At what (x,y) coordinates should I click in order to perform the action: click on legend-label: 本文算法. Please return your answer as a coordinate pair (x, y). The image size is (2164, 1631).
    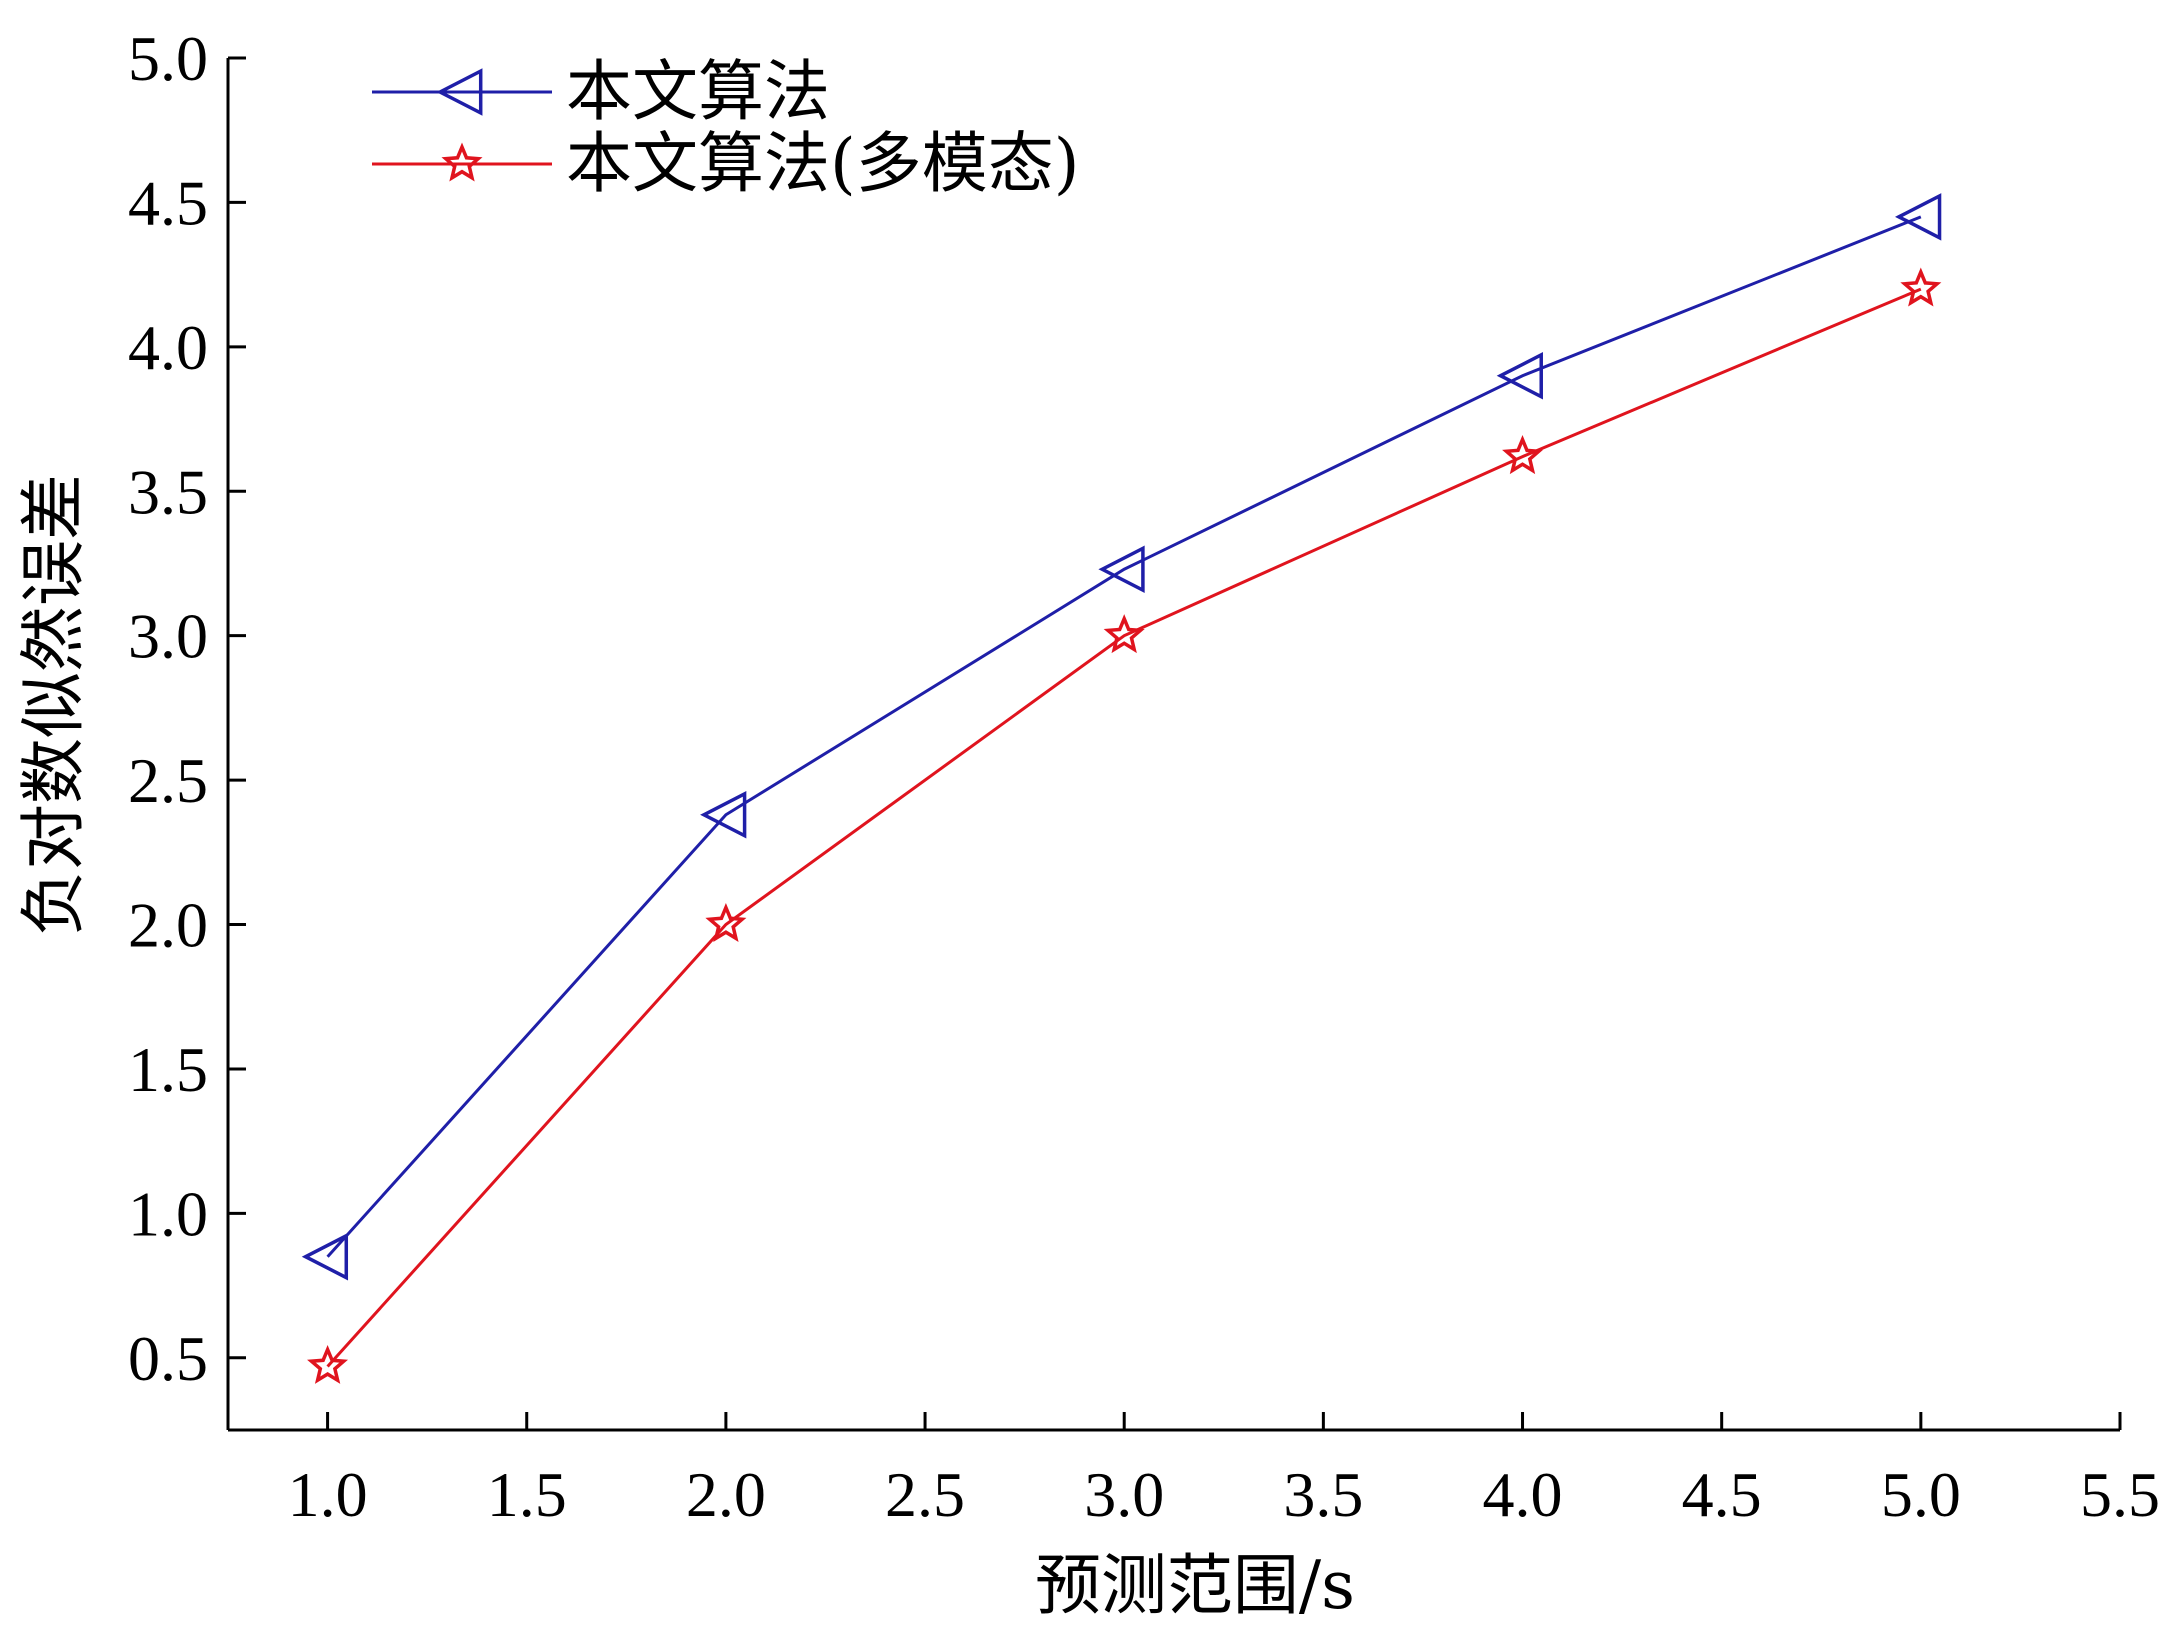
    Looking at the image, I should click on (698, 91).